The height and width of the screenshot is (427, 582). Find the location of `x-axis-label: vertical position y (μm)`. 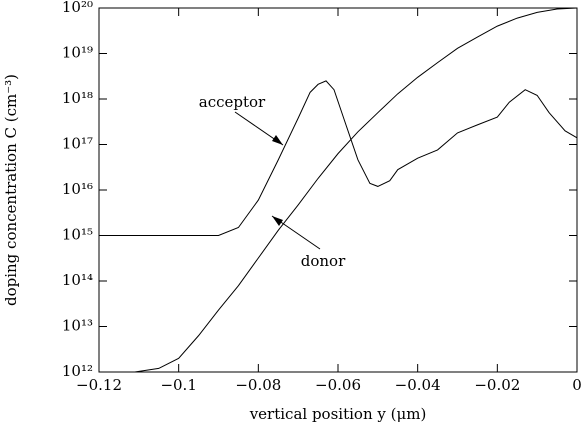

x-axis-label: vertical position y (μm) is located at coordinates (338, 414).